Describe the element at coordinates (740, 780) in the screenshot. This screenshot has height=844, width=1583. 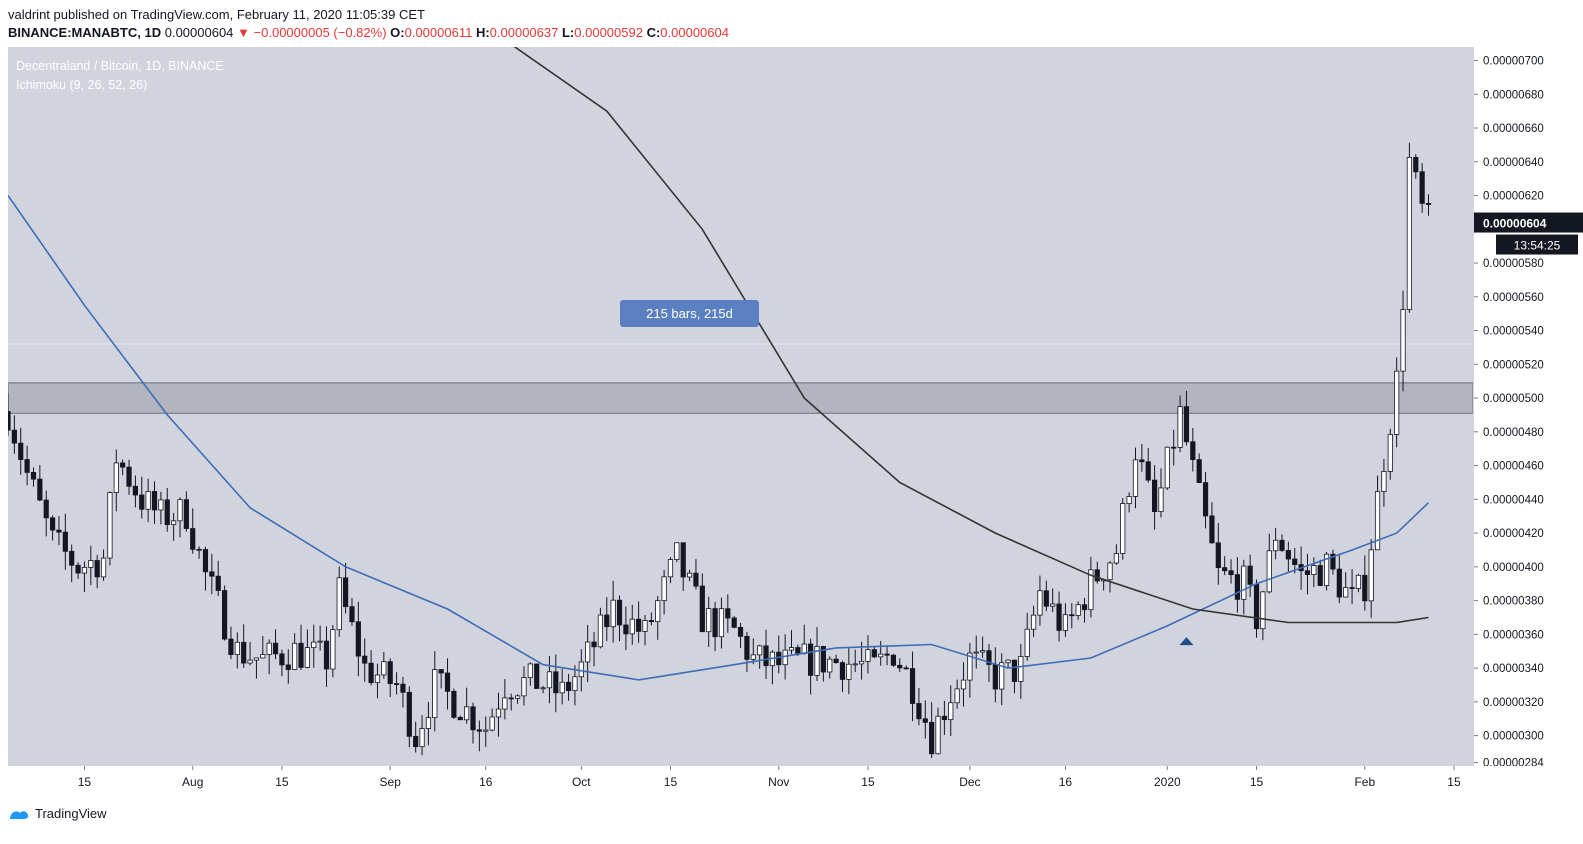
I see `time-axis: 15 Aug 15 Sep 16 Oct 15 Nov 15 Dec 16 2020 15 Feb 15` at that location.